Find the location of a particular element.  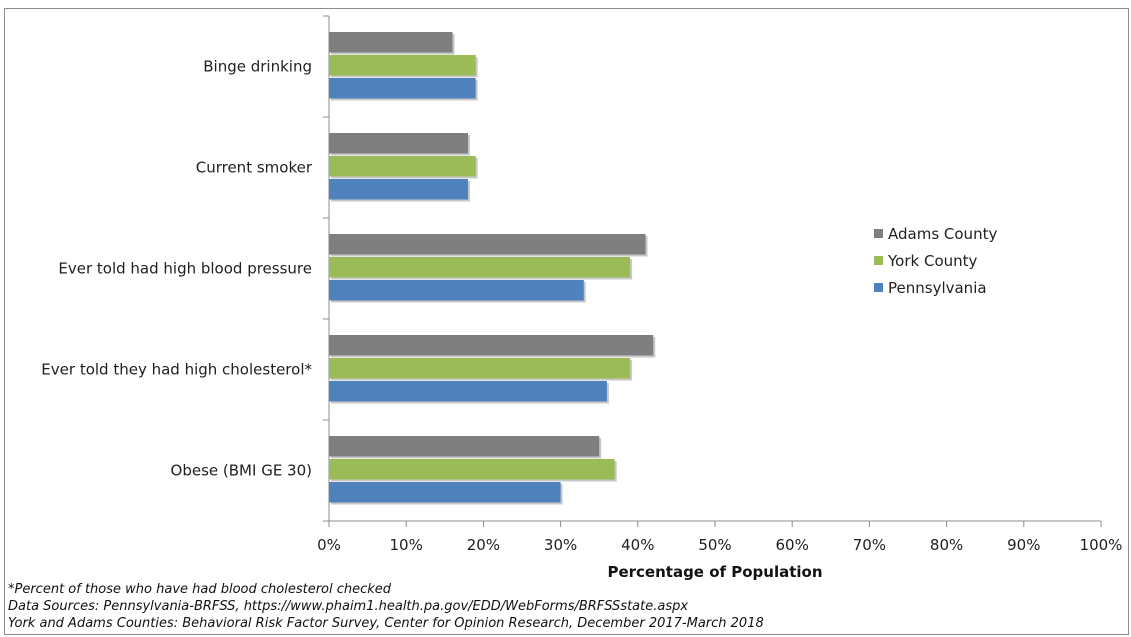

value-tick-label: 80% is located at coordinates (946, 545).